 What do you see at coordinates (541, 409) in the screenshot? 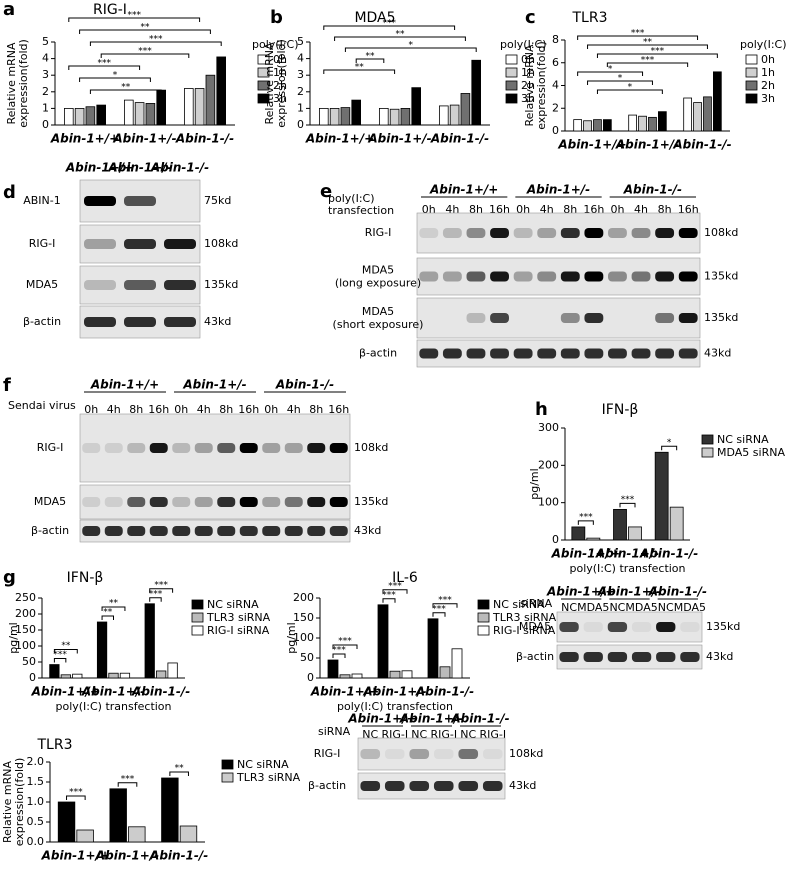
I see `panel-letter: h` at bounding box center [541, 409].